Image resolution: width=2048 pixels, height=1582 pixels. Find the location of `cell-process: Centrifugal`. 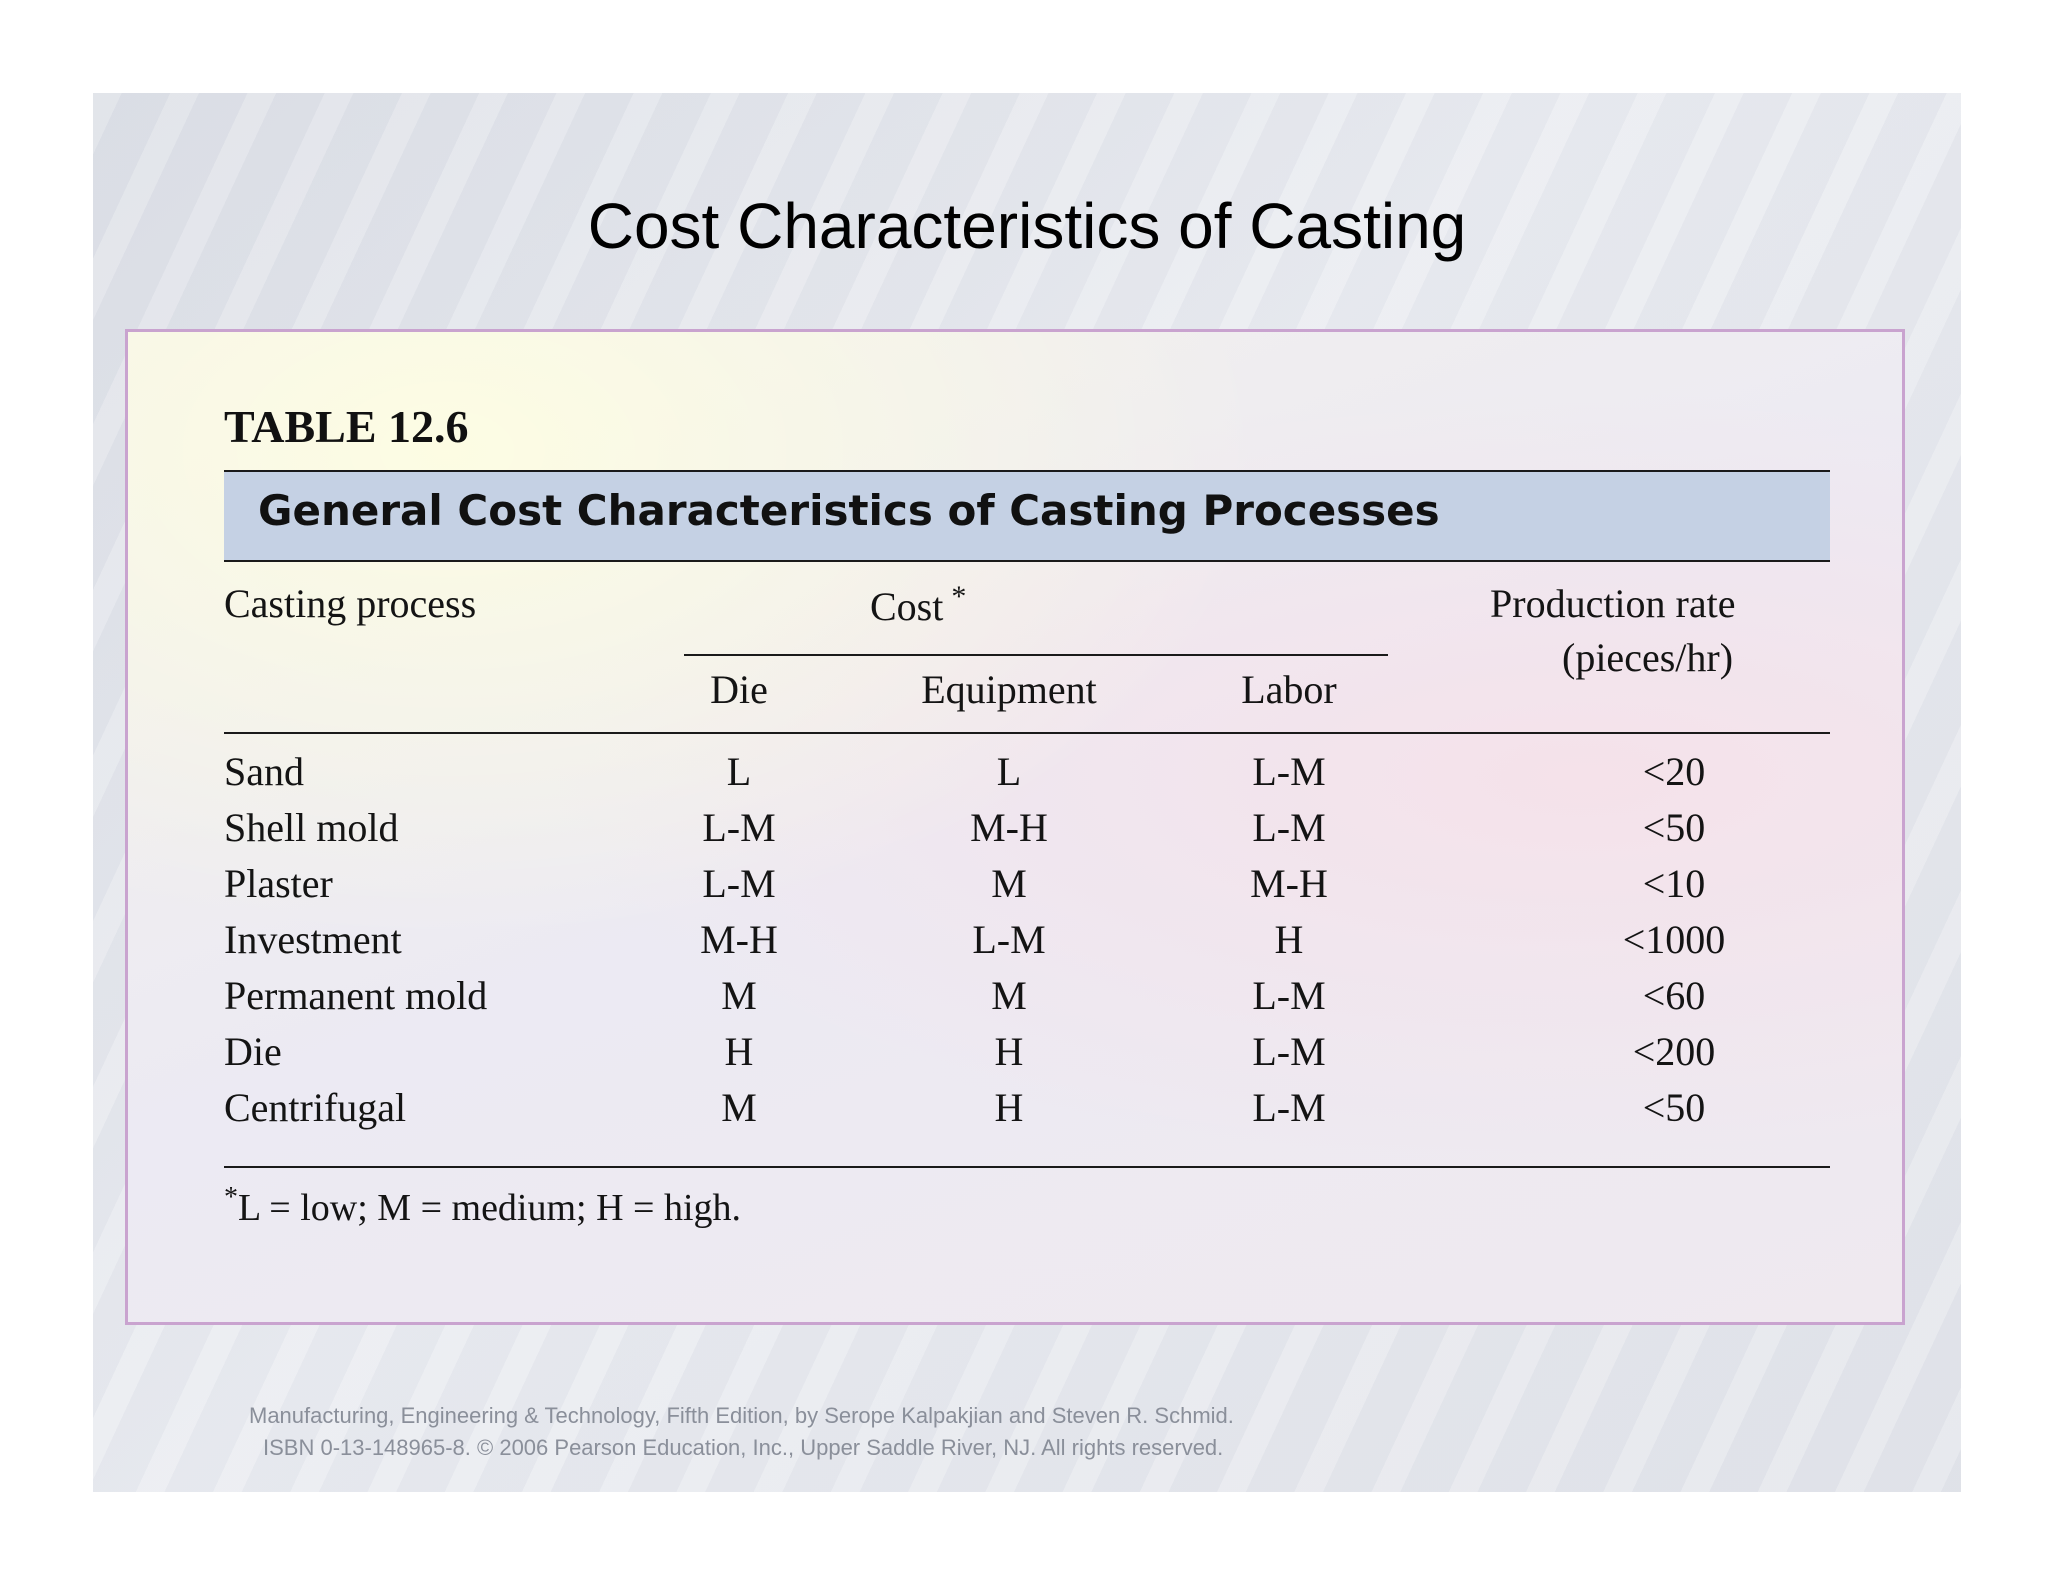

cell-process: Centrifugal is located at coordinates (315, 1107).